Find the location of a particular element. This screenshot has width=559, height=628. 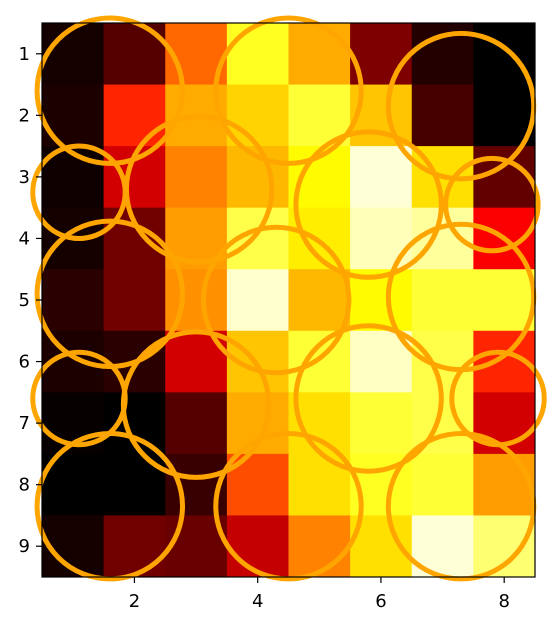

x-axis-ticks: 2 4 6 8 is located at coordinates (319, 594).